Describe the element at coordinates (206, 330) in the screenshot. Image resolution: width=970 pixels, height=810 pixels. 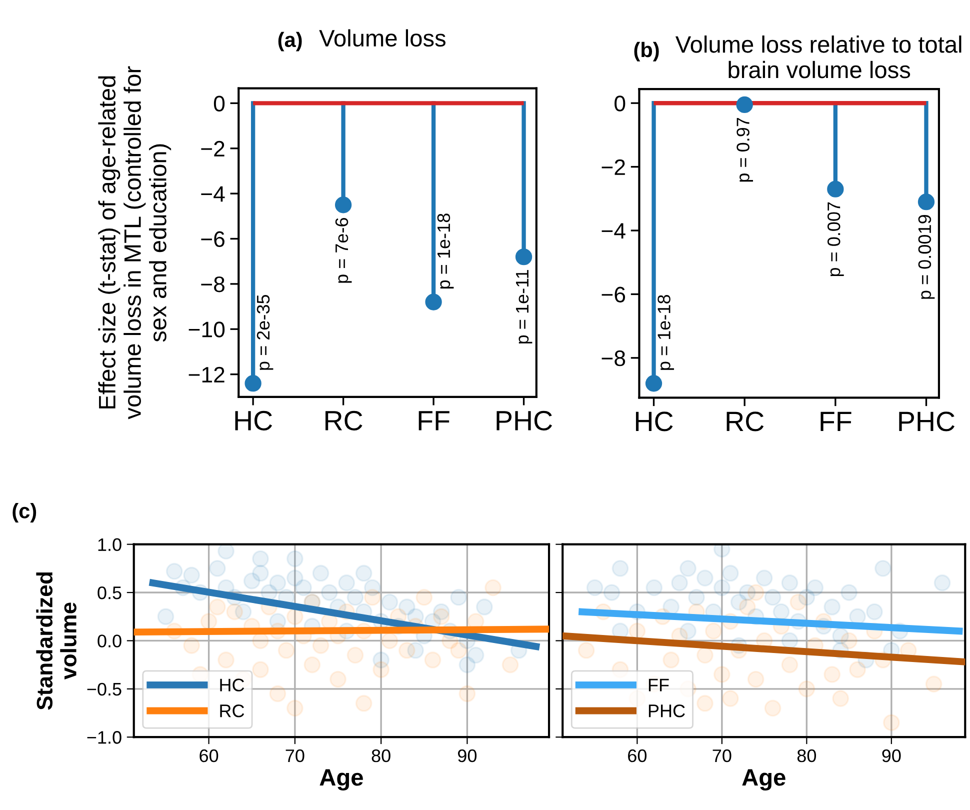
I see `y-tick-label: −10` at that location.